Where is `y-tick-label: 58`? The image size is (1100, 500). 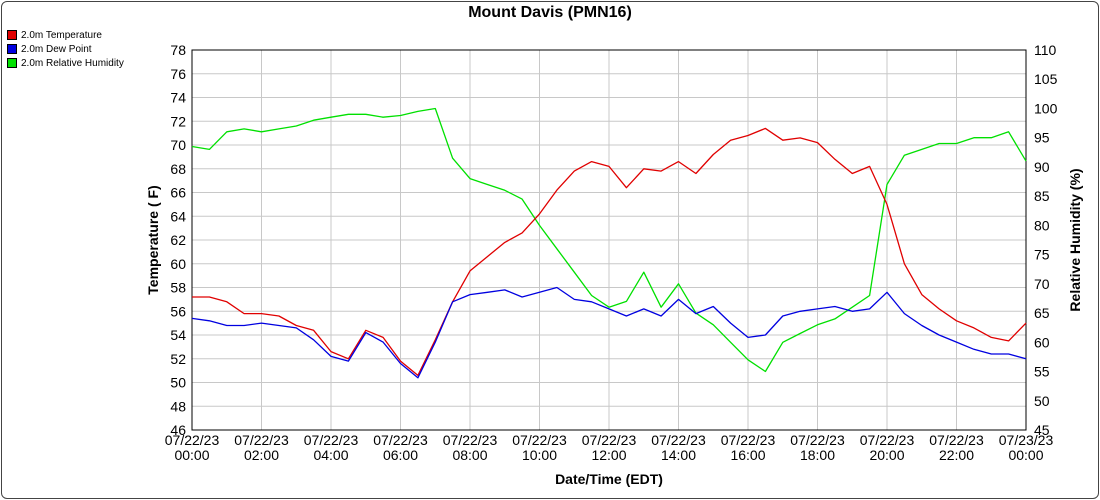 y-tick-label: 58 is located at coordinates (178, 288).